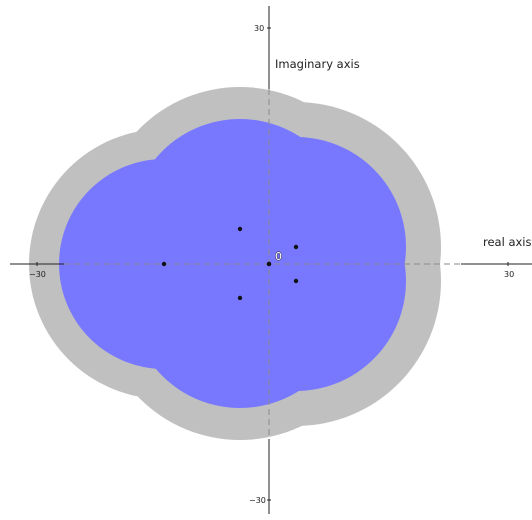 The image size is (532, 520). What do you see at coordinates (259, 28) in the screenshot?
I see `y-tick-label-30: 30` at bounding box center [259, 28].